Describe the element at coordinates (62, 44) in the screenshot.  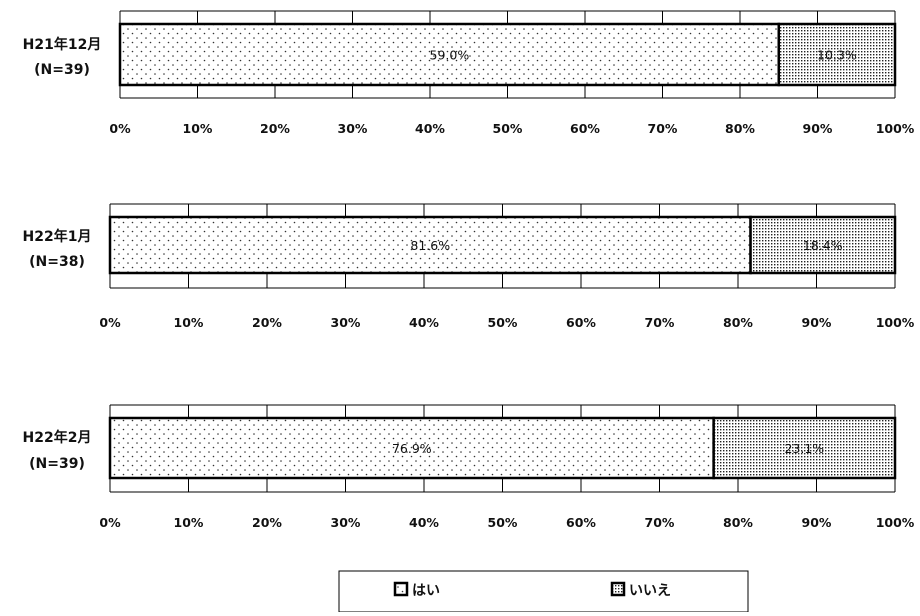
I see `category-label-line1: H21年12月` at that location.